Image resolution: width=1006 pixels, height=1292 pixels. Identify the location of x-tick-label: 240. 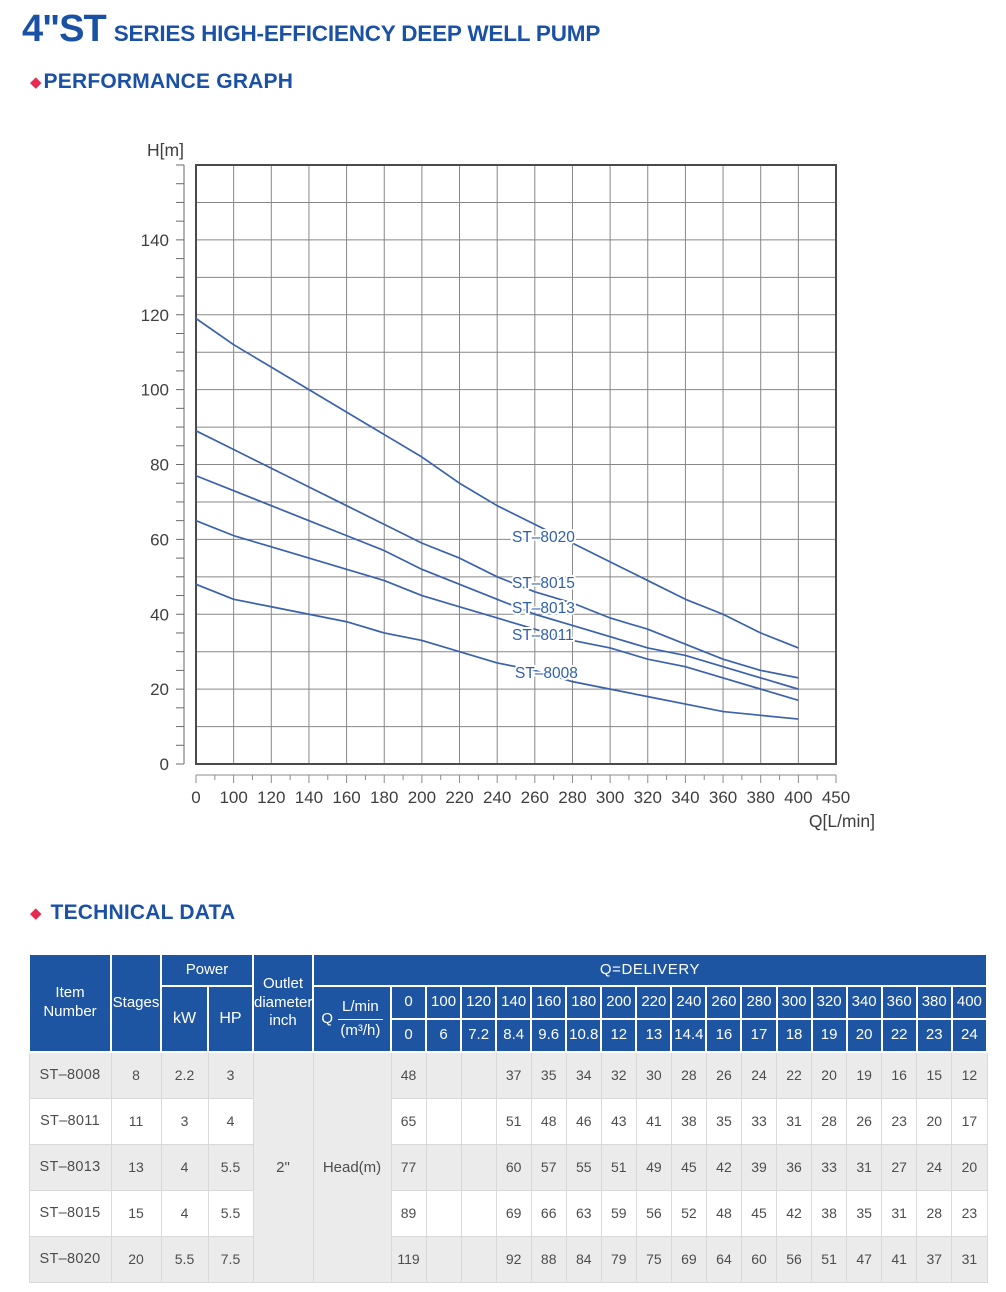
(497, 797).